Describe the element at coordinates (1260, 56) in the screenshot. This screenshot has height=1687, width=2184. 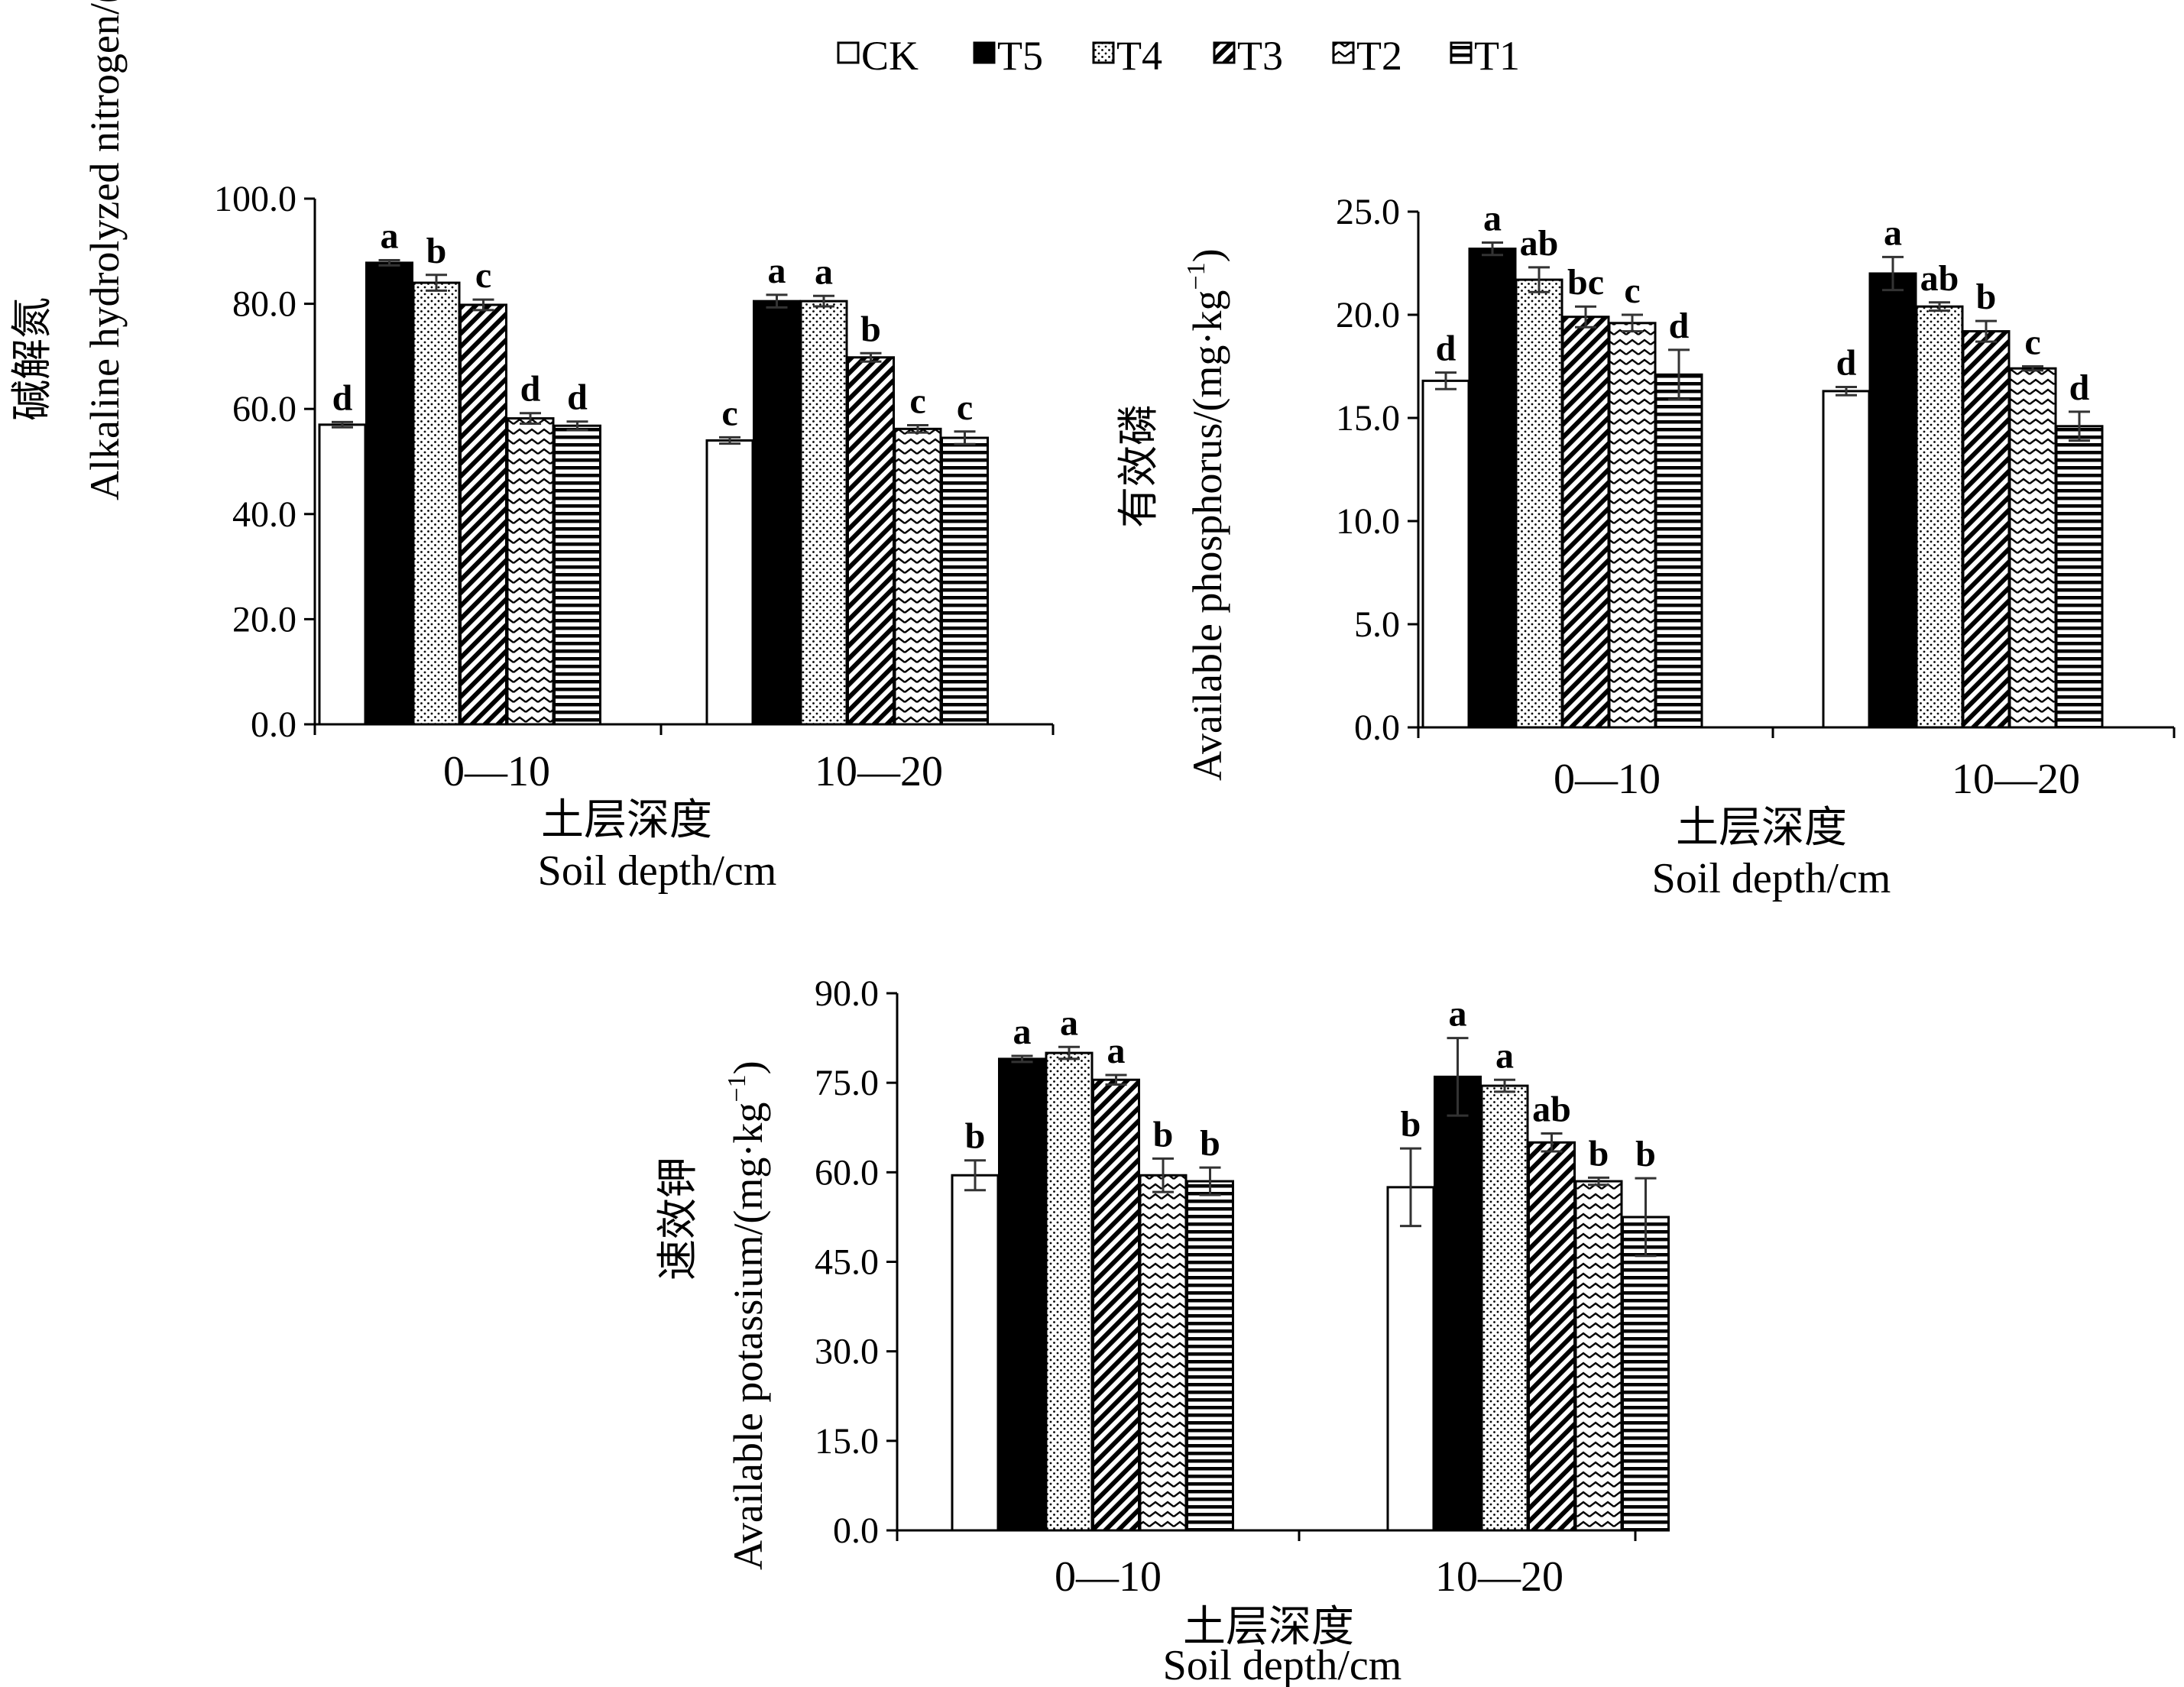
I see `legend-label-t3: T3` at that location.